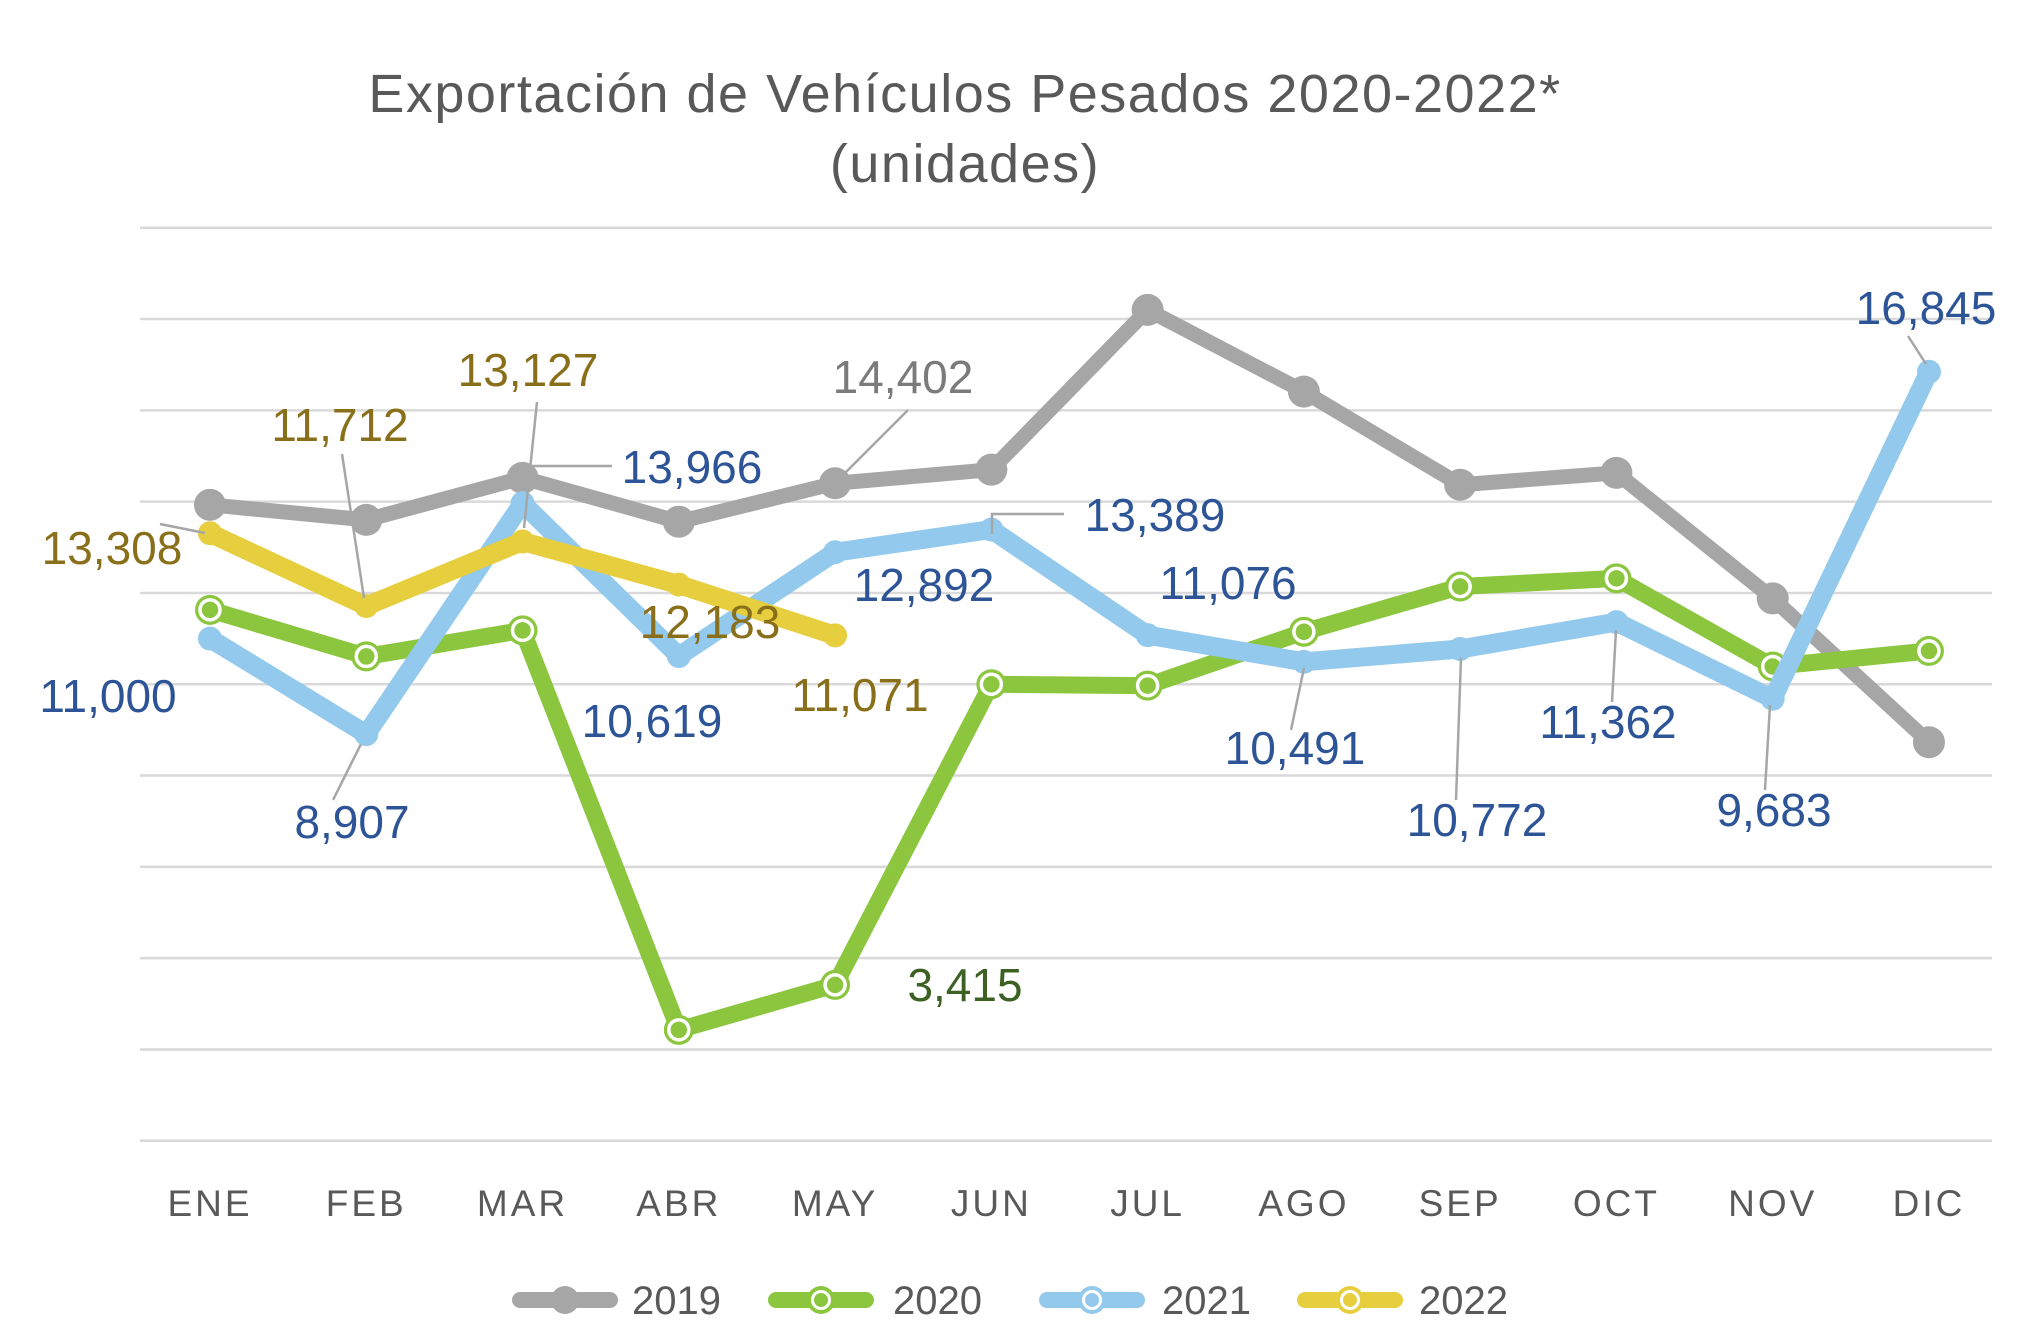 This screenshot has width=2025, height=1327. What do you see at coordinates (710, 622) in the screenshot?
I see `data-label-2022: 12,183` at bounding box center [710, 622].